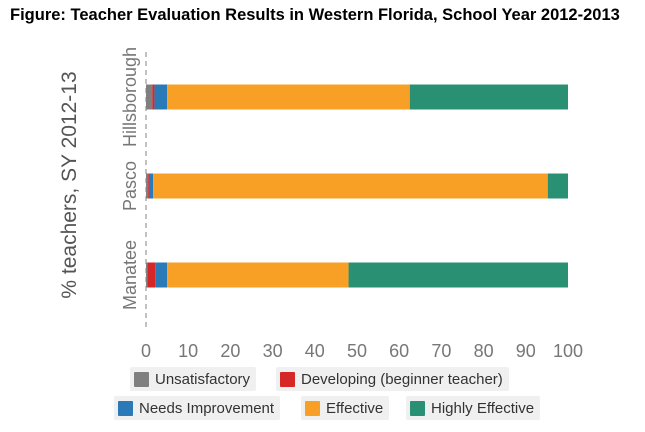 The width and height of the screenshot is (645, 432). Describe the element at coordinates (230, 351) in the screenshot. I see `x-tick-label: 20` at that location.